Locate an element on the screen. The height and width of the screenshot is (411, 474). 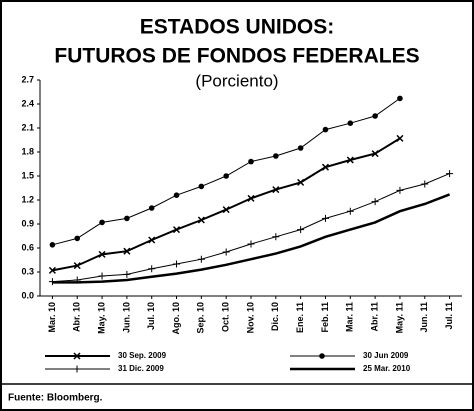
y-tick-label: 2.1 is located at coordinates (27, 127).